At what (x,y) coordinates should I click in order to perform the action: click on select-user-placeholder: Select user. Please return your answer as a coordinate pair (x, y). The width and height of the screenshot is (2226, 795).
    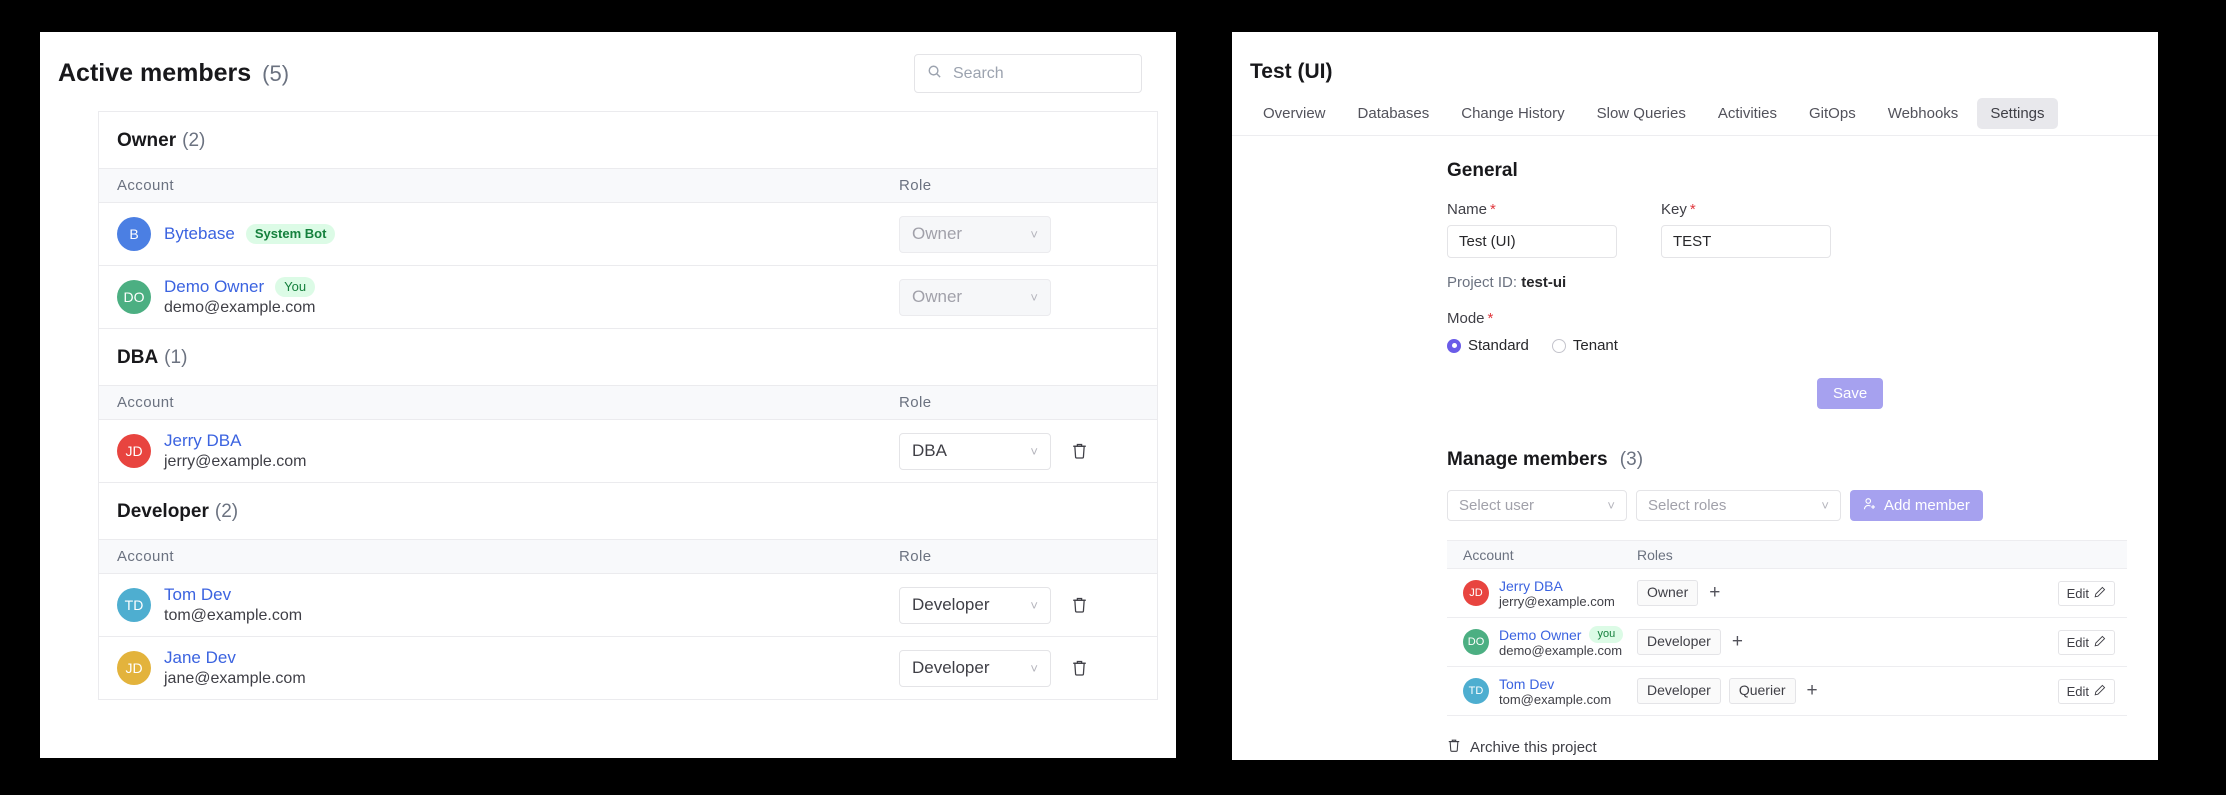
    Looking at the image, I should click on (1497, 505).